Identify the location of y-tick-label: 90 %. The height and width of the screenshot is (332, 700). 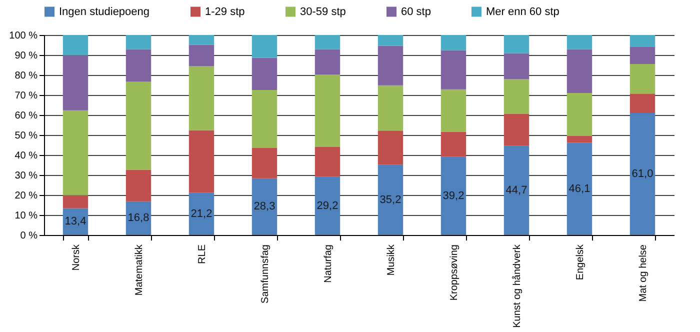
(26, 56).